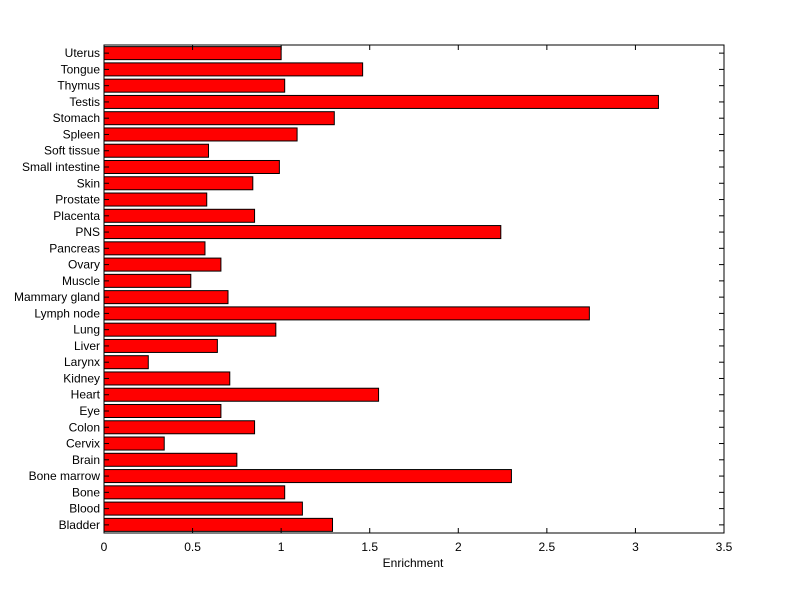 This screenshot has width=800, height=599. I want to click on y-tick-label-spleen: Spleen, so click(81, 134).